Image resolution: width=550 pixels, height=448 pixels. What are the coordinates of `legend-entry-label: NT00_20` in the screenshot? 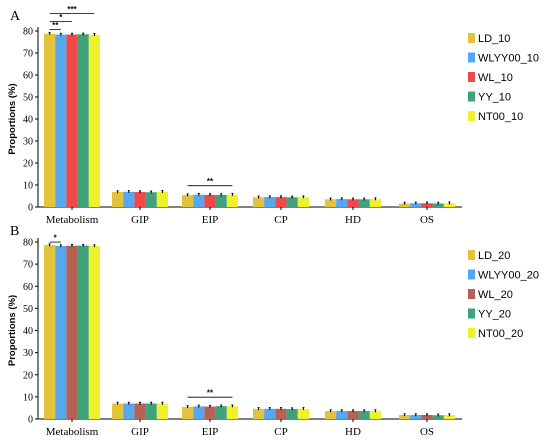 It's located at (500, 334).